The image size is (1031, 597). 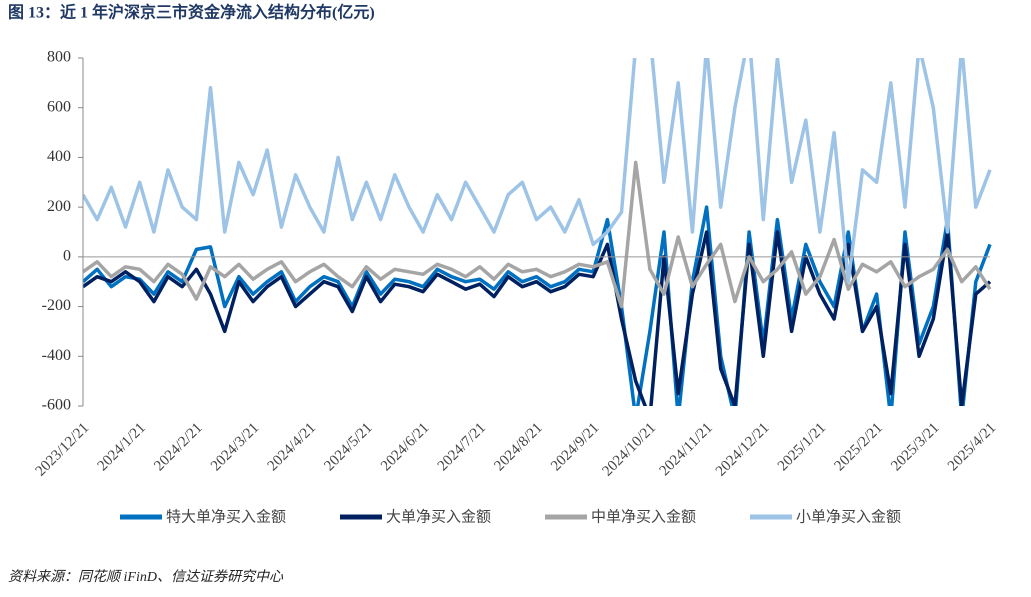 What do you see at coordinates (405, 447) in the screenshot?
I see `x-tick-label: 2024/6/21` at bounding box center [405, 447].